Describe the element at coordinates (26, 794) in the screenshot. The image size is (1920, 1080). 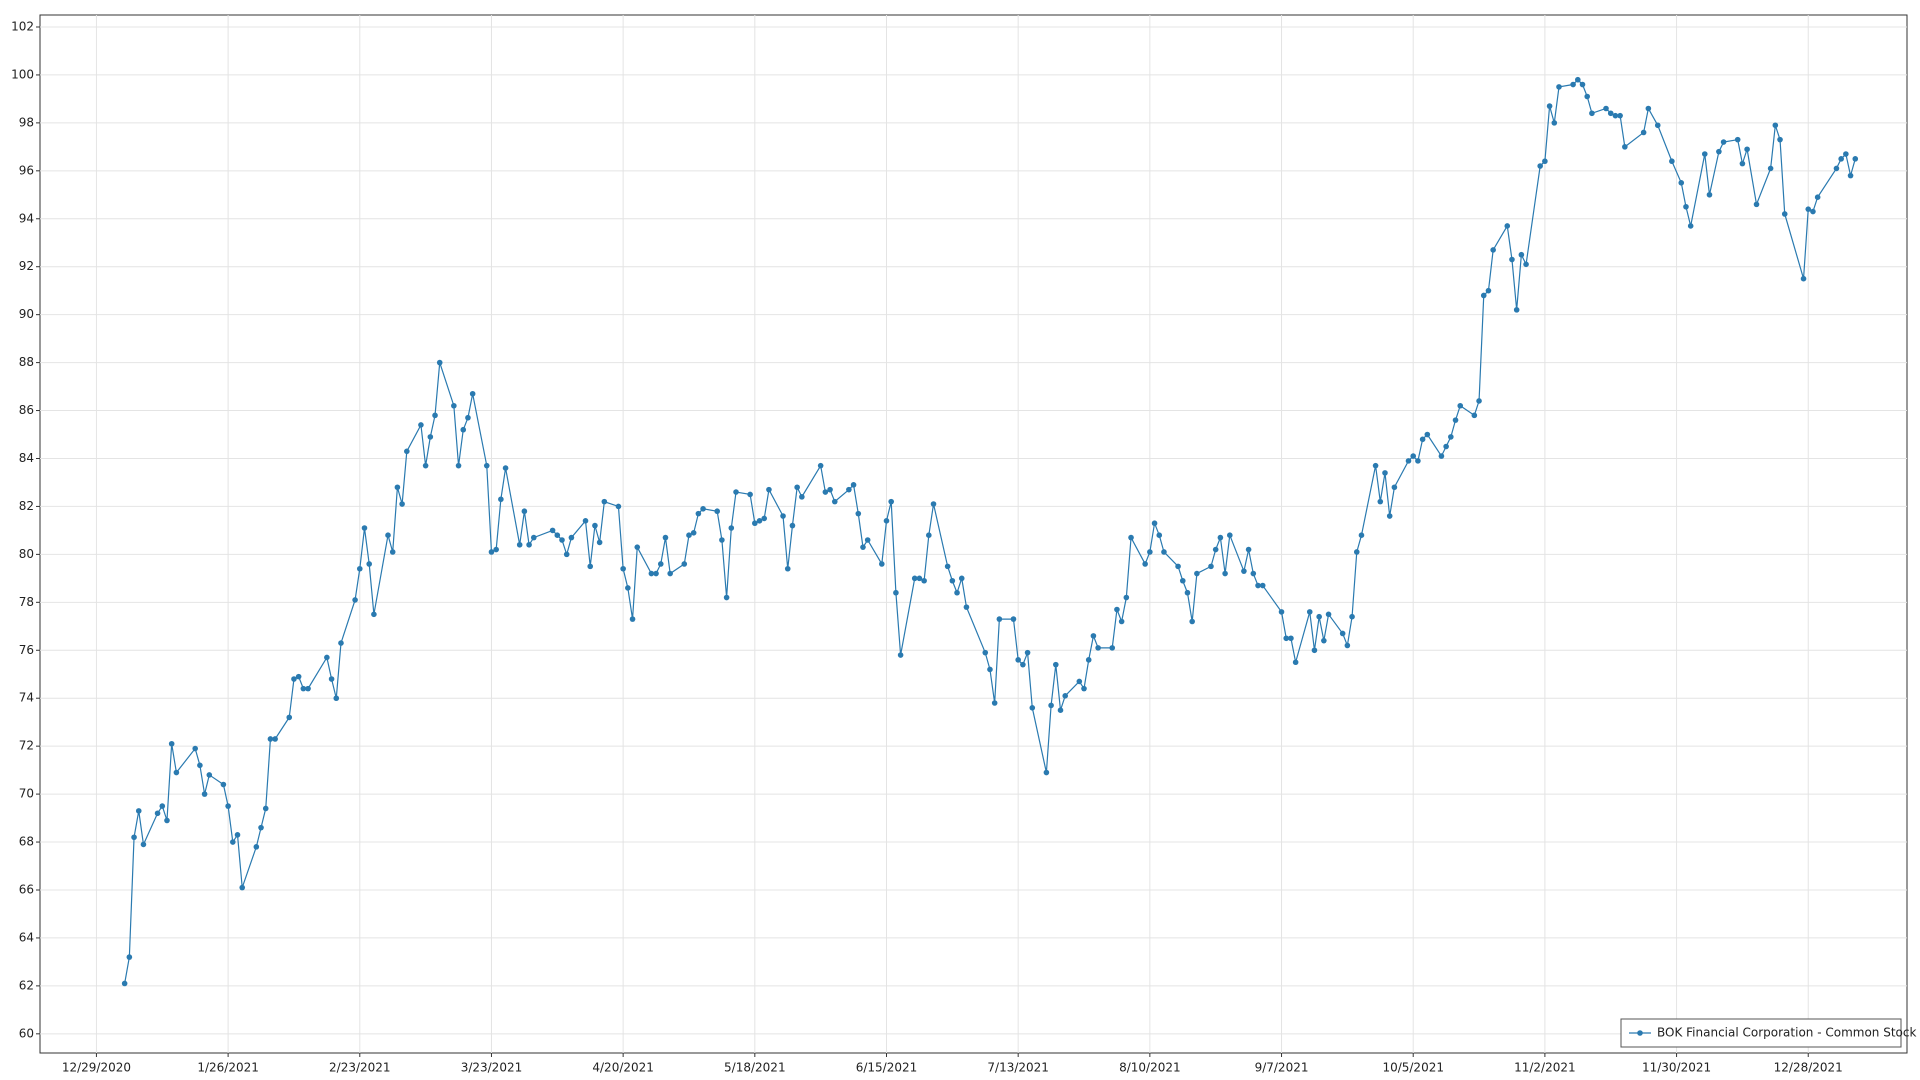
I see `y-tick-label: 70` at that location.